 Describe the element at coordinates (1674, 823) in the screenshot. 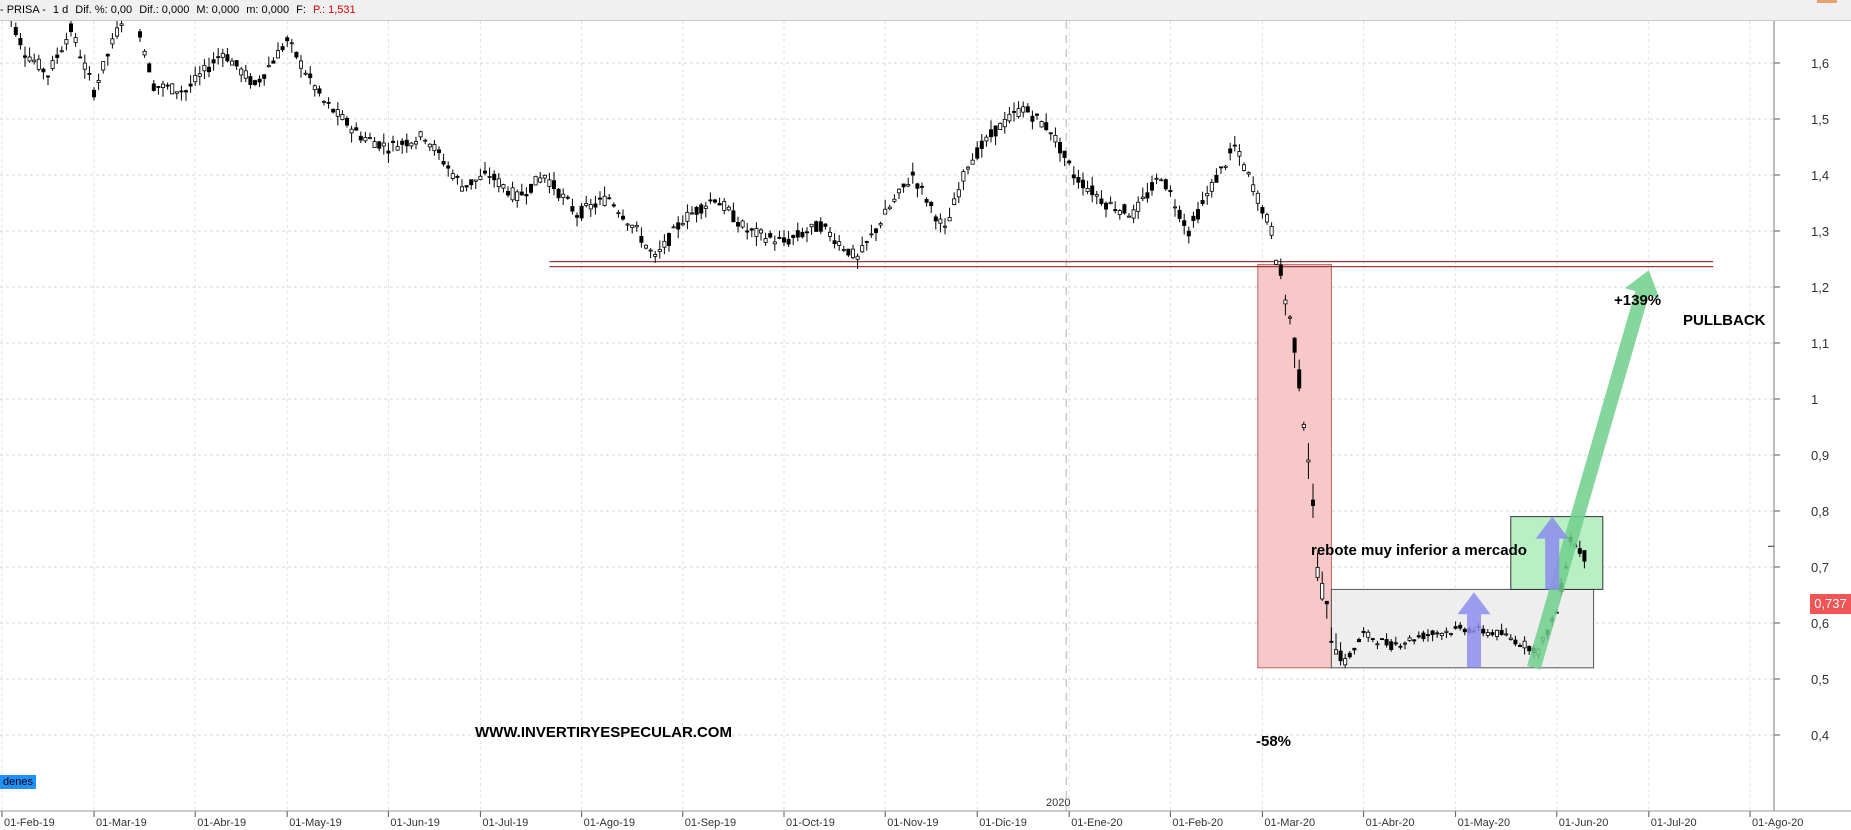

I see `x-tick-label: 01-Jul-20` at that location.